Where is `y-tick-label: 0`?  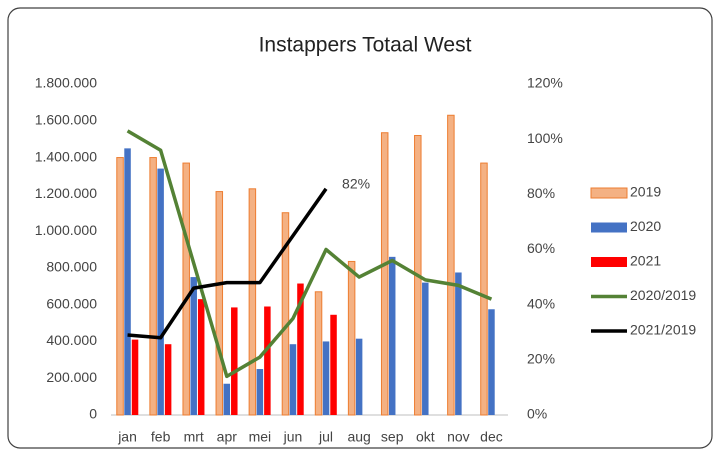
y-tick-label: 0 is located at coordinates (93, 414).